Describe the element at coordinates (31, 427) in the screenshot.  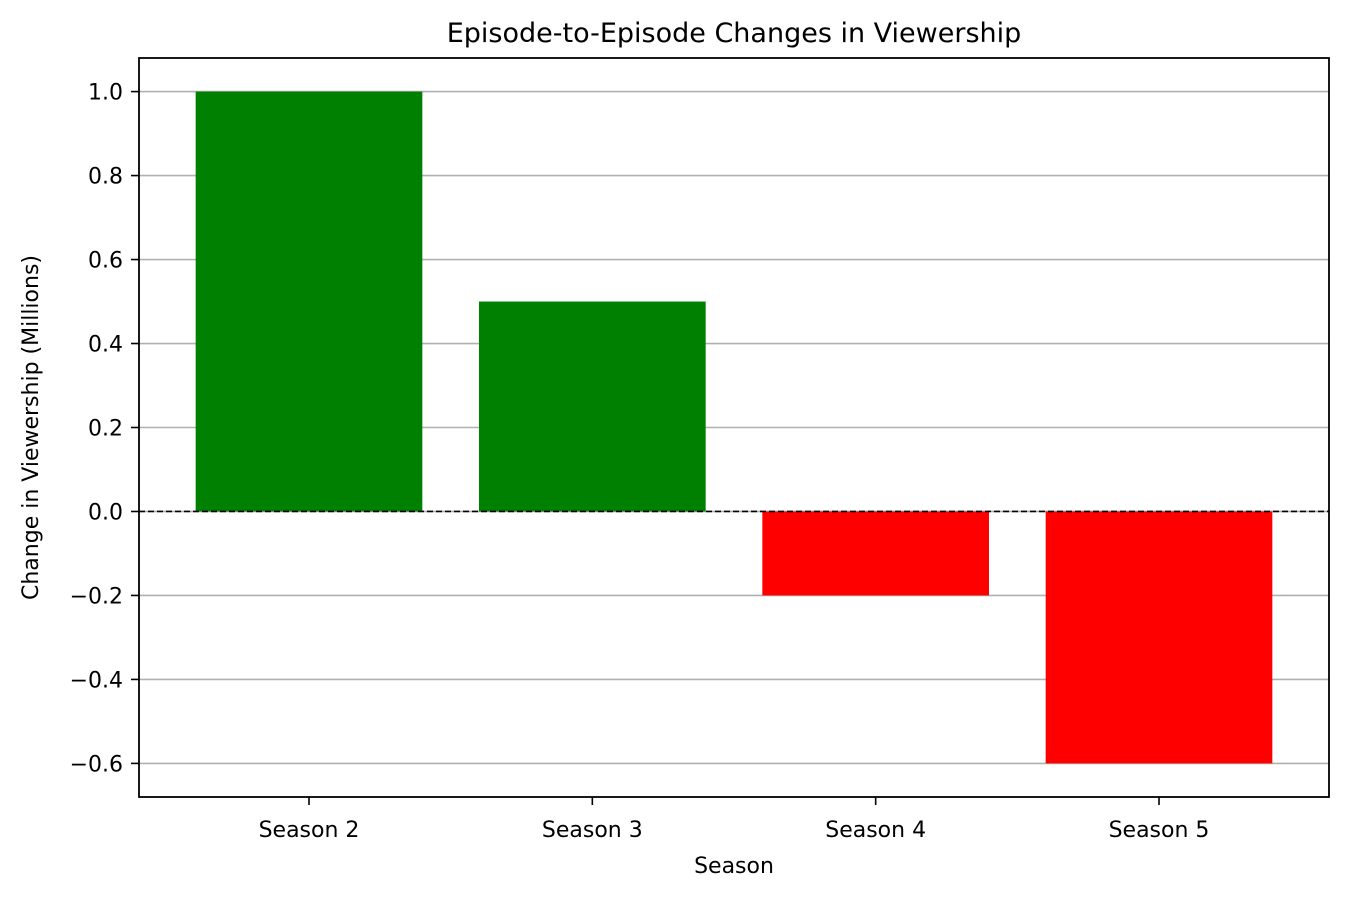
I see `y-axis-title: Change in Viewership (Millions)` at that location.